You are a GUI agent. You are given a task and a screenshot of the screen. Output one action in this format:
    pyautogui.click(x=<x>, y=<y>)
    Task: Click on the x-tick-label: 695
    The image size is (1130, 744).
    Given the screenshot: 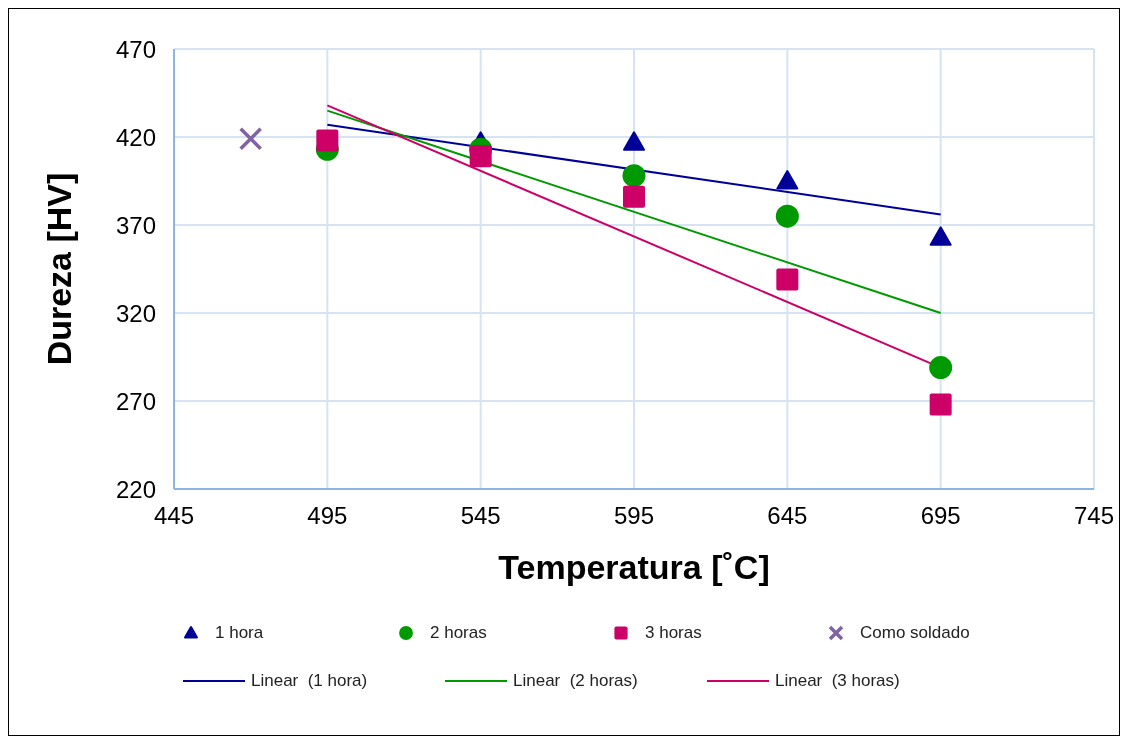 What is the action you would take?
    pyautogui.click(x=940, y=516)
    